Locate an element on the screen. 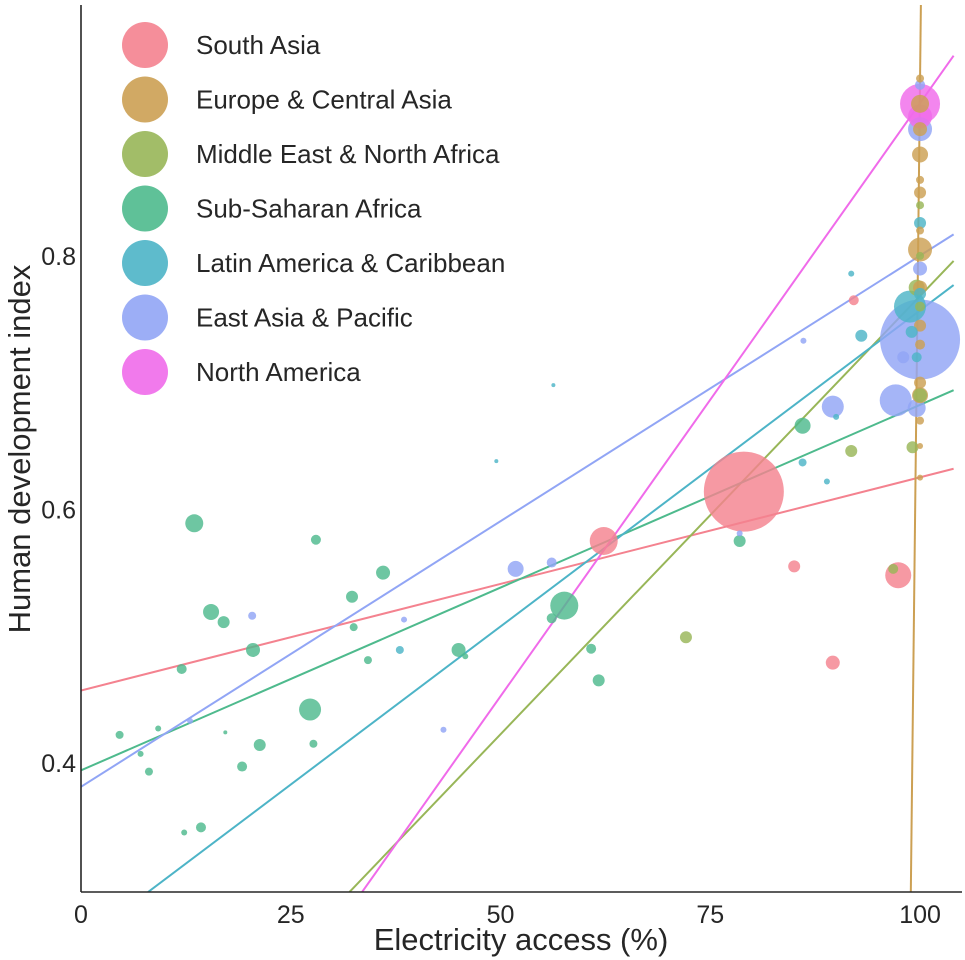 This screenshot has height=960, width=965. legend-item-1: Europe & Central Asia is located at coordinates (287, 99).